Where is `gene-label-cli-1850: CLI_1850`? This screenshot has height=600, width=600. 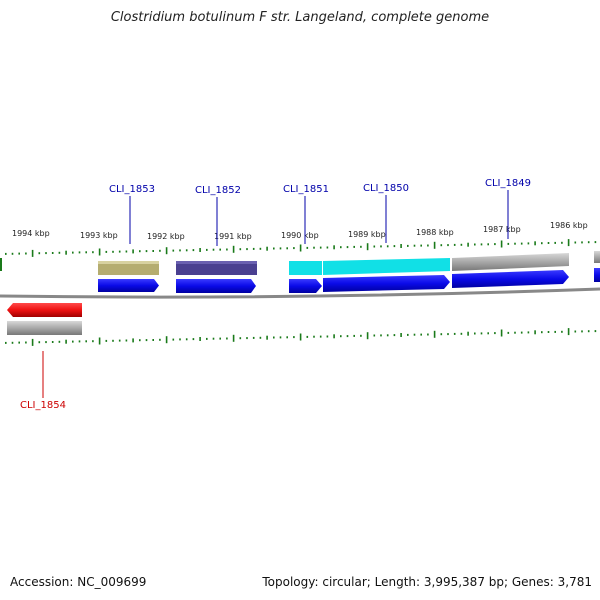 gene-label-cli-1850: CLI_1850 is located at coordinates (386, 188).